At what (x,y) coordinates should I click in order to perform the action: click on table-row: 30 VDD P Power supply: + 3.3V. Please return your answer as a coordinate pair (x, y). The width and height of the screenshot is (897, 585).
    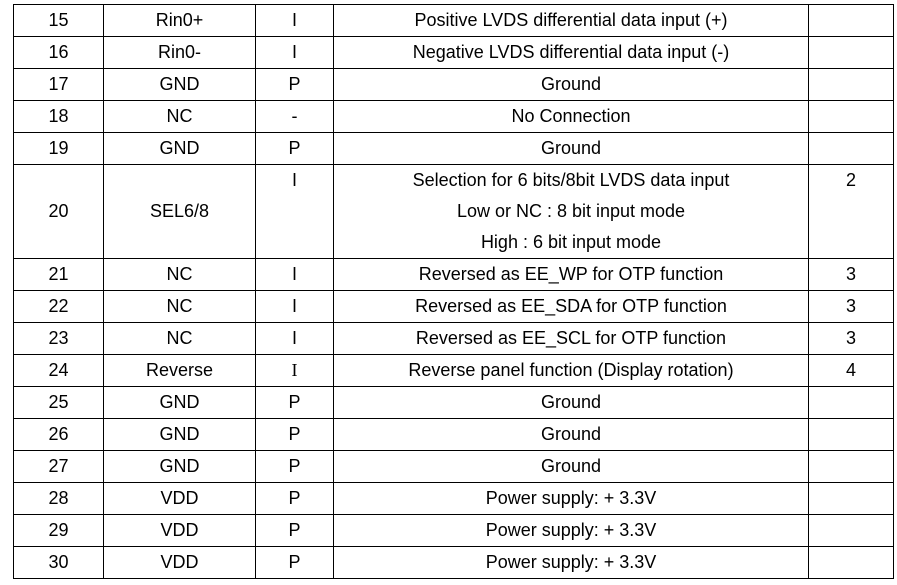
    Looking at the image, I should click on (453, 562).